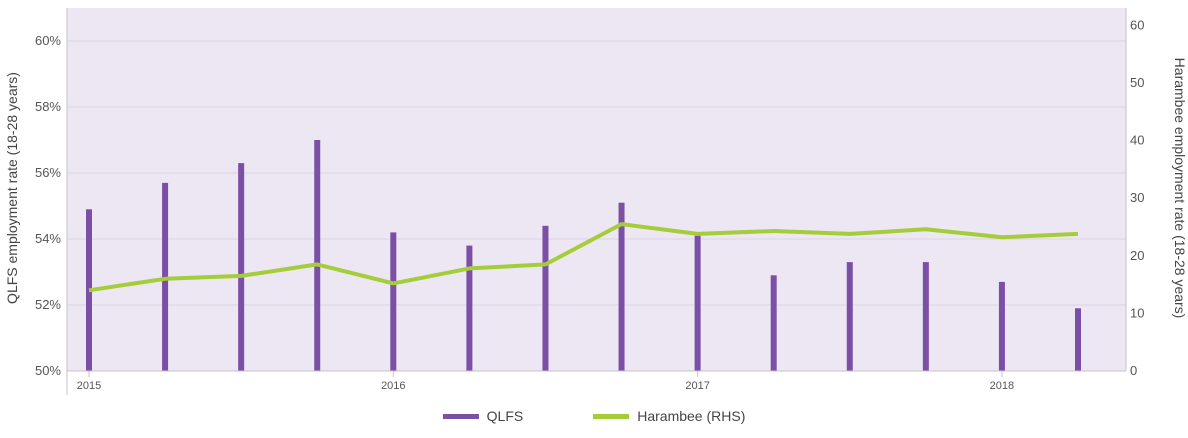 This screenshot has height=438, width=1188. What do you see at coordinates (48, 370) in the screenshot?
I see `left-tick-label: 50%` at bounding box center [48, 370].